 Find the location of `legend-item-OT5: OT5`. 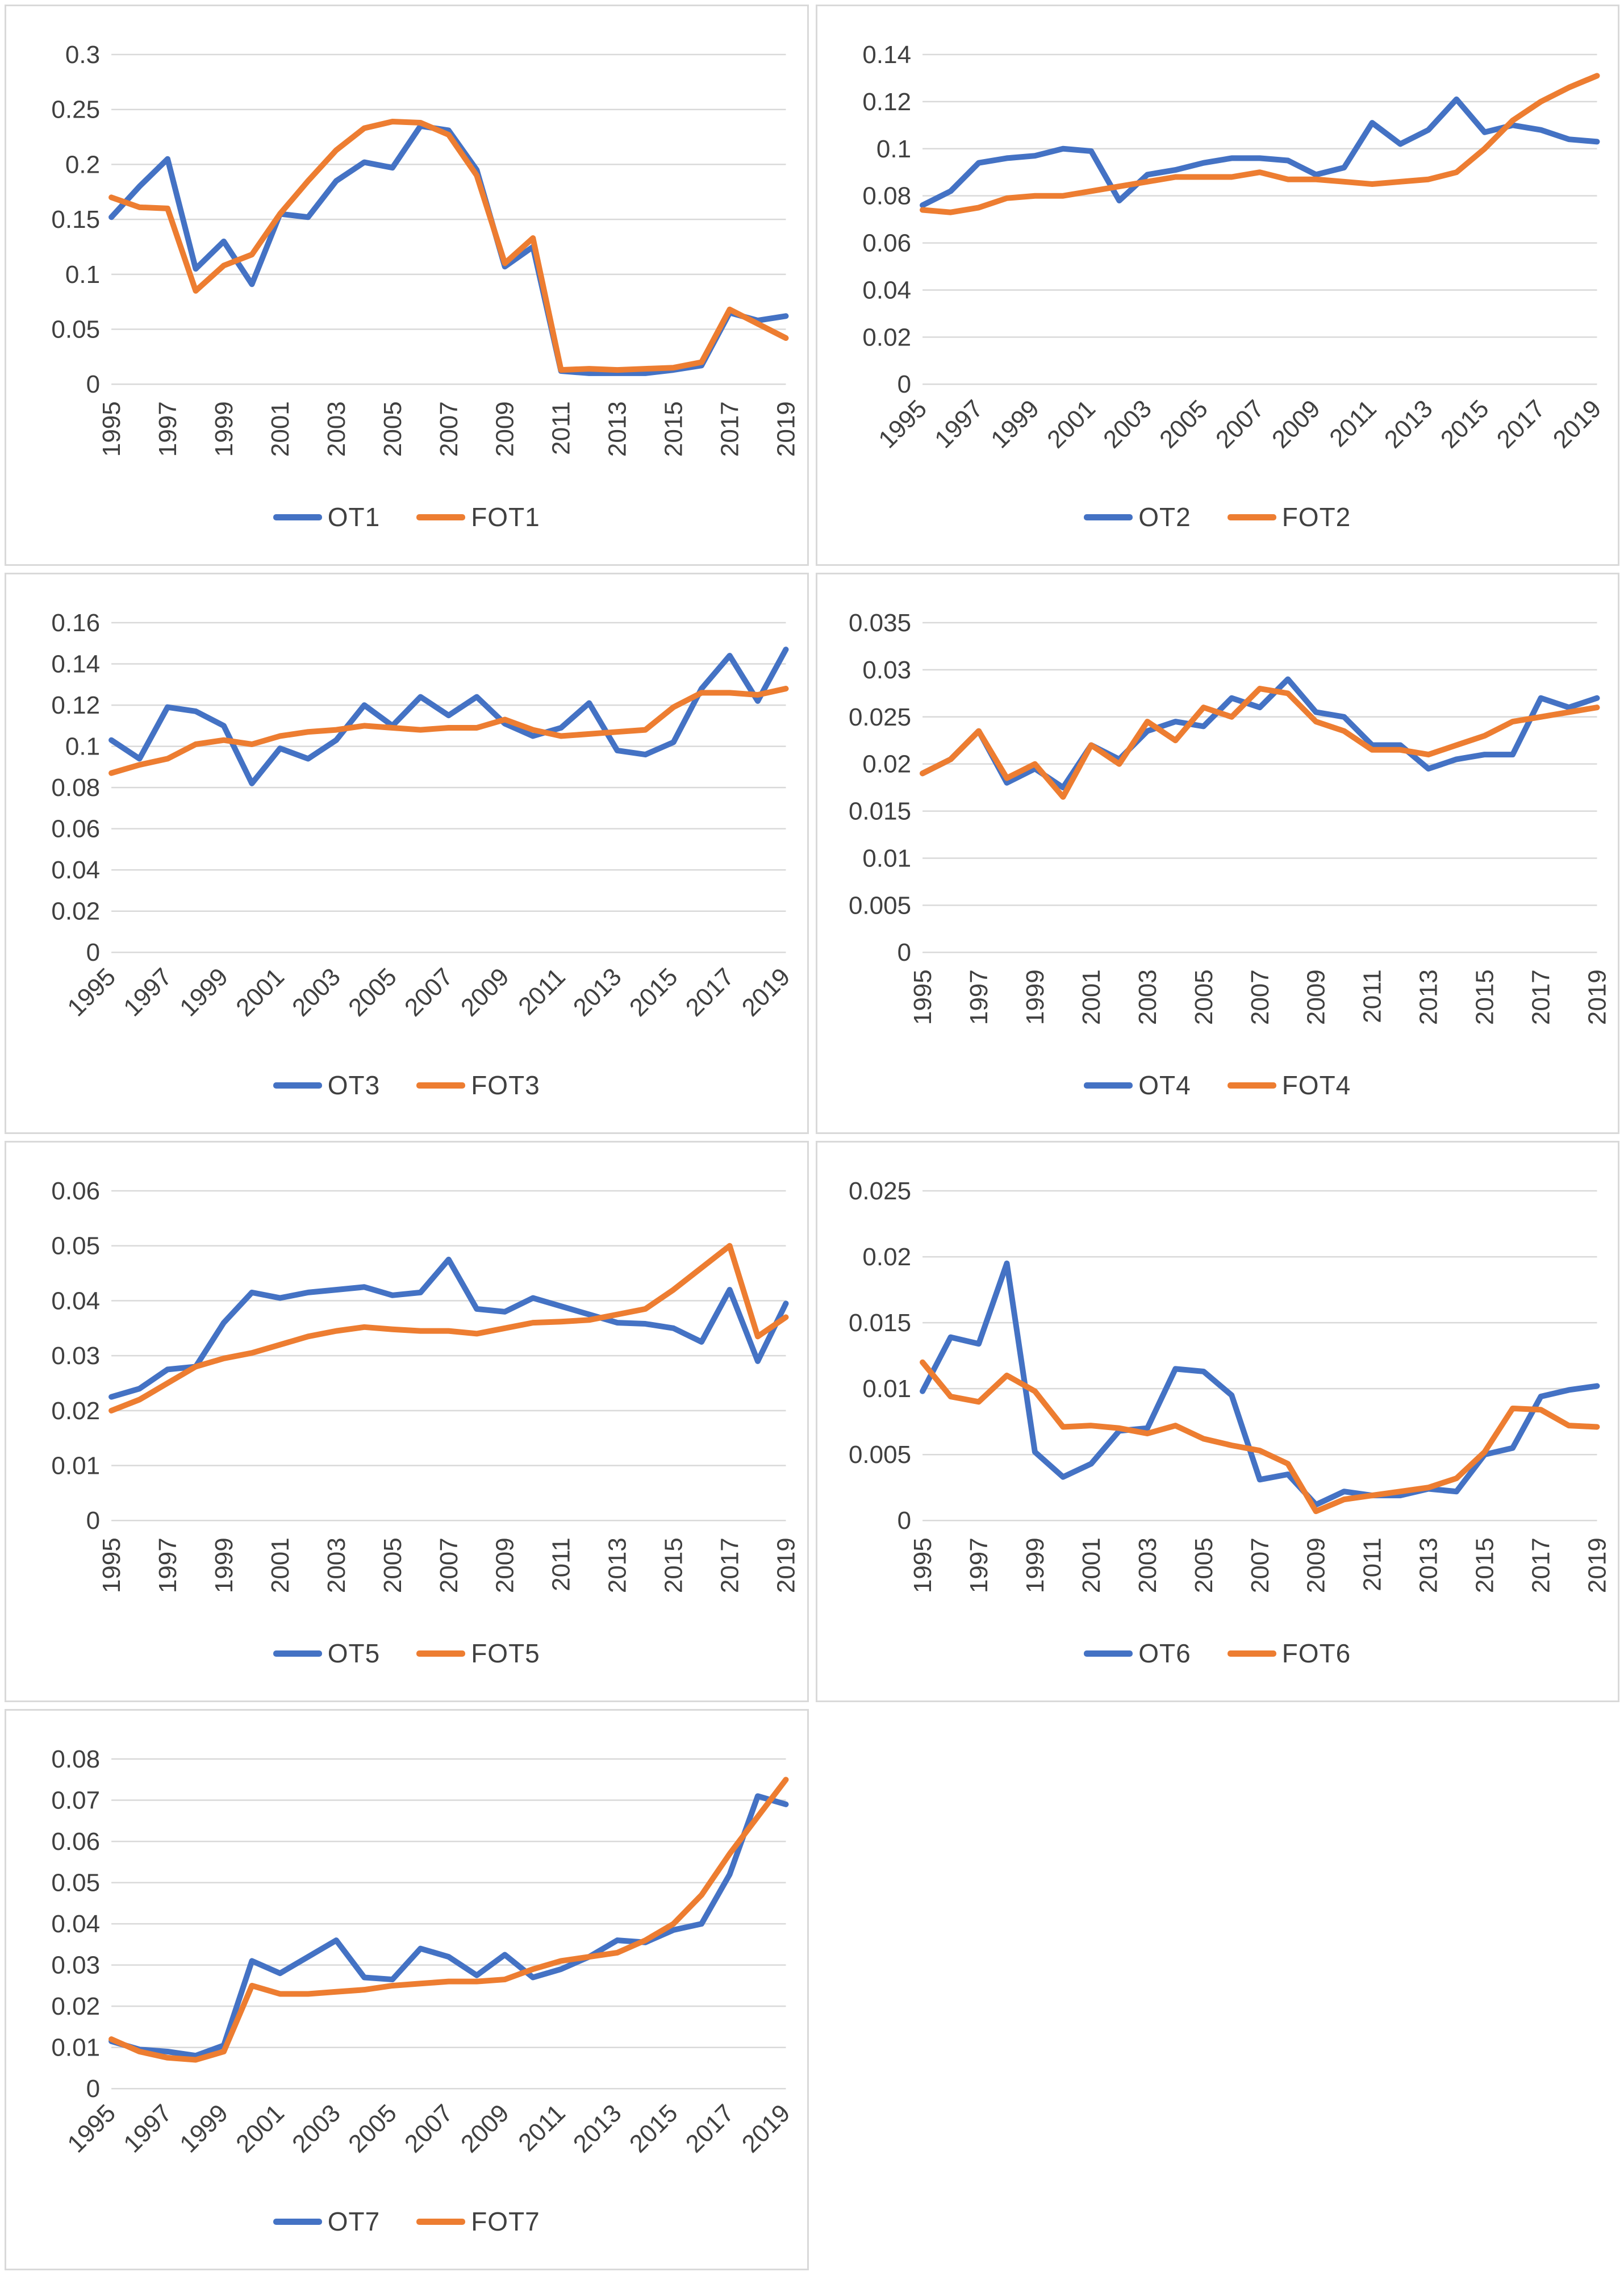

legend-item-OT5: OT5 is located at coordinates (326, 1653).